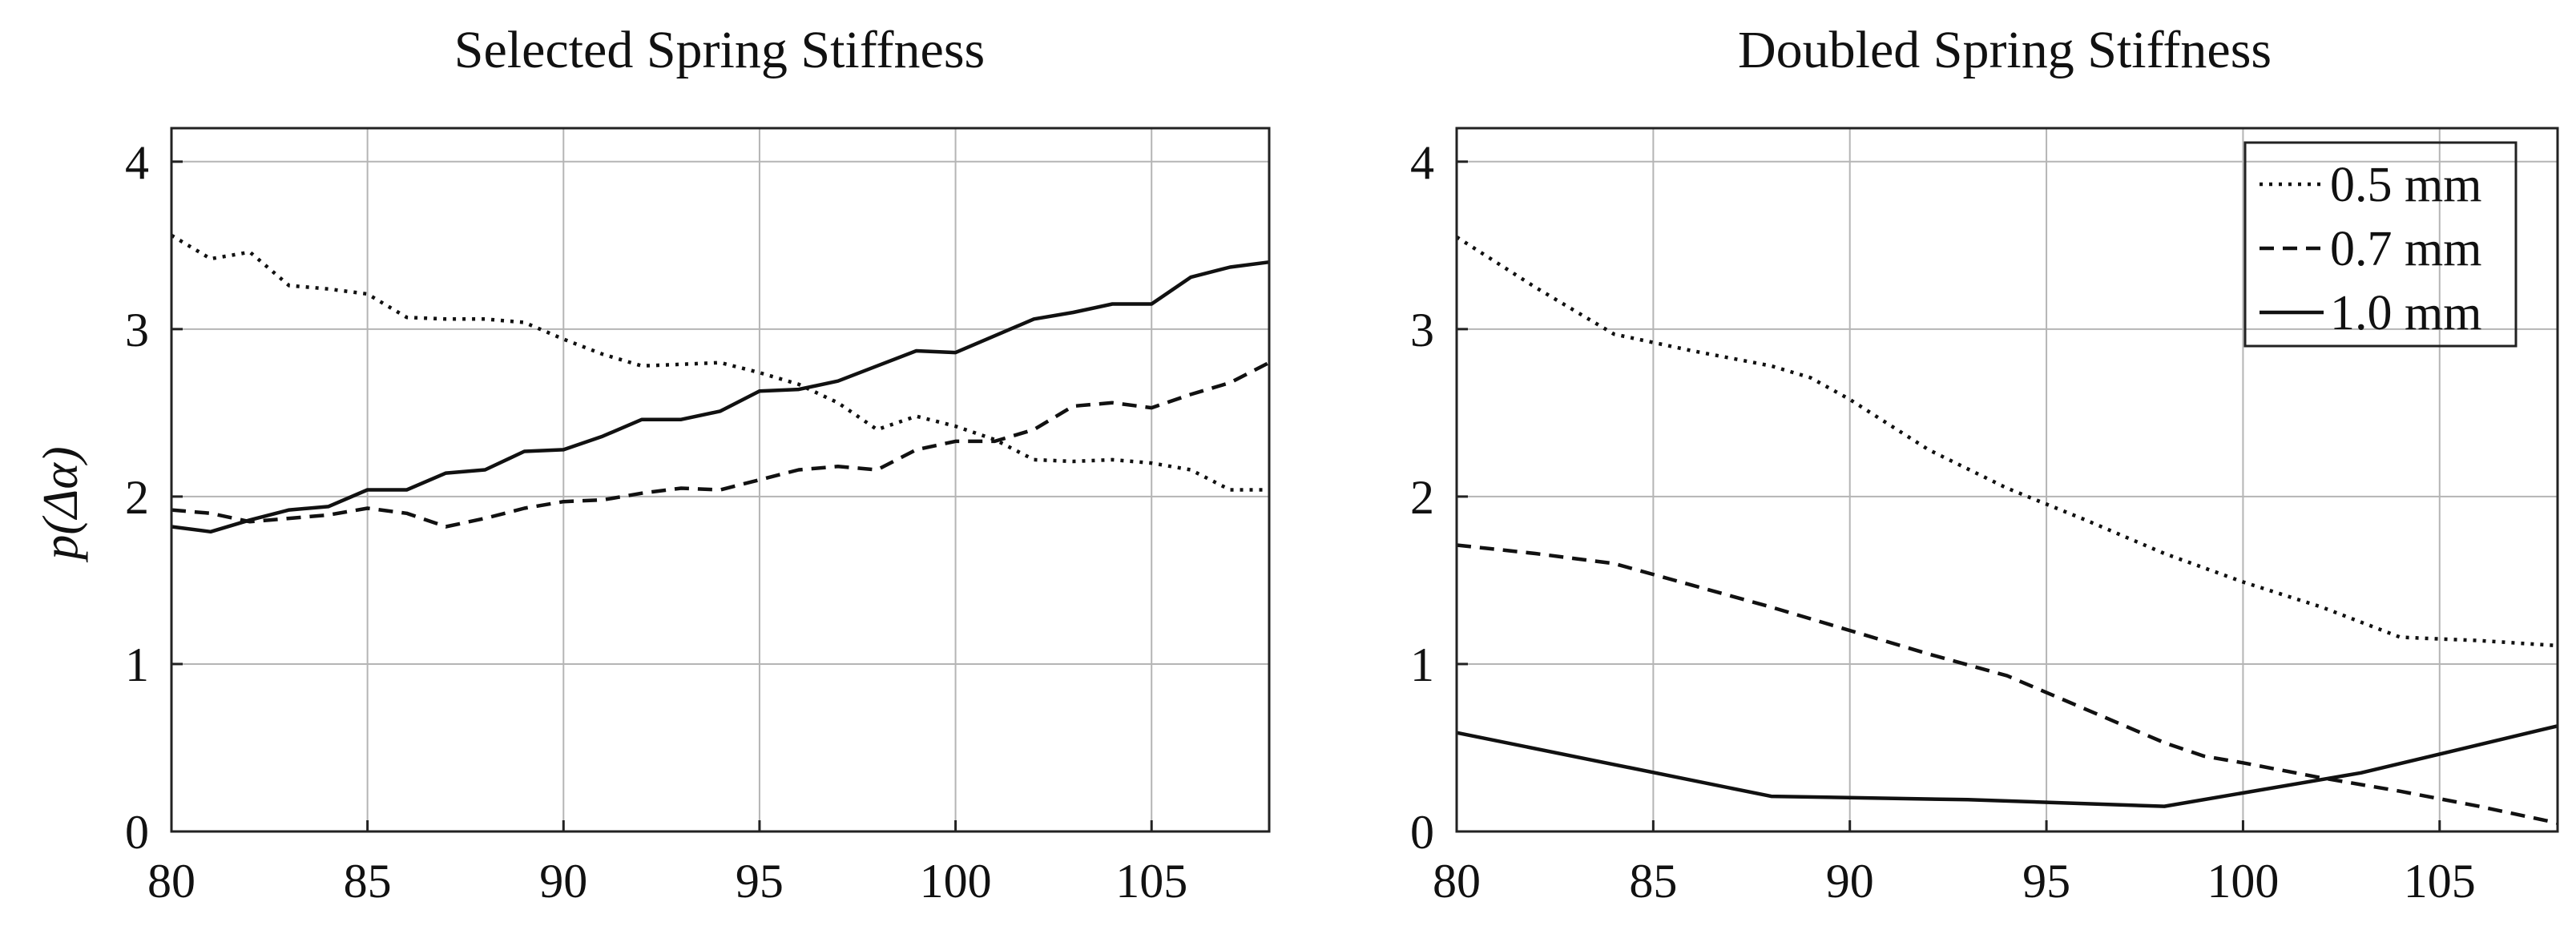 The image size is (2576, 930). I want to click on chart-title: Doubled Spring Stiffness, so click(2005, 50).